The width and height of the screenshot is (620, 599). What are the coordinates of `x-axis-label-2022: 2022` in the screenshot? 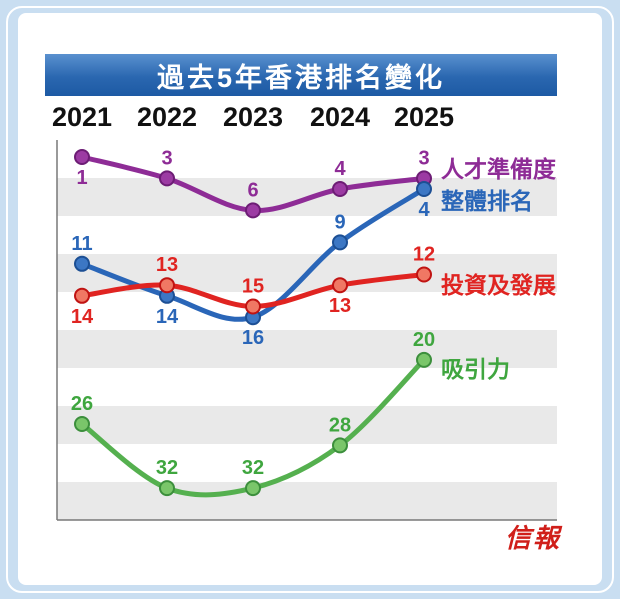 It's located at (167, 117).